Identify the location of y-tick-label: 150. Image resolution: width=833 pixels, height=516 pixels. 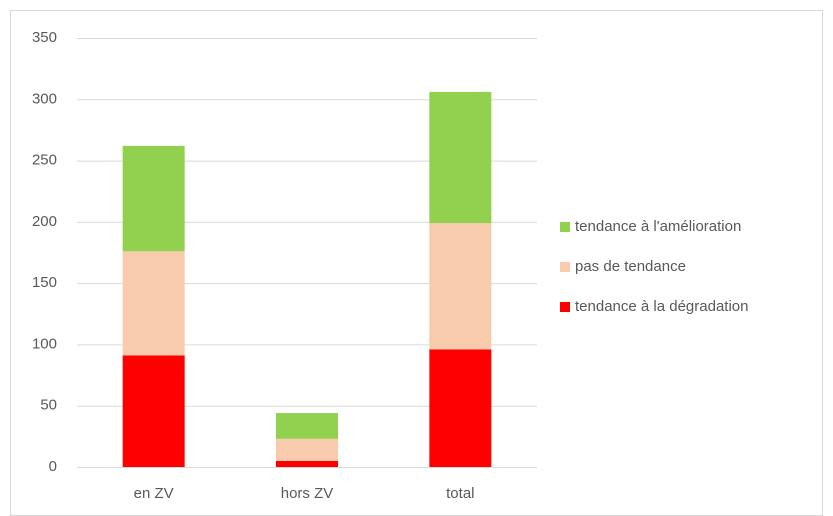
(44, 282).